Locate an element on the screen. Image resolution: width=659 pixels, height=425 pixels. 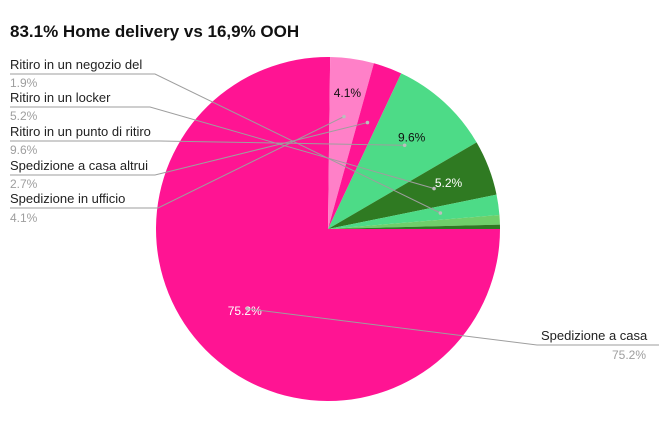
slice-category-label: Spedizione in ufficio is located at coordinates (67, 198).